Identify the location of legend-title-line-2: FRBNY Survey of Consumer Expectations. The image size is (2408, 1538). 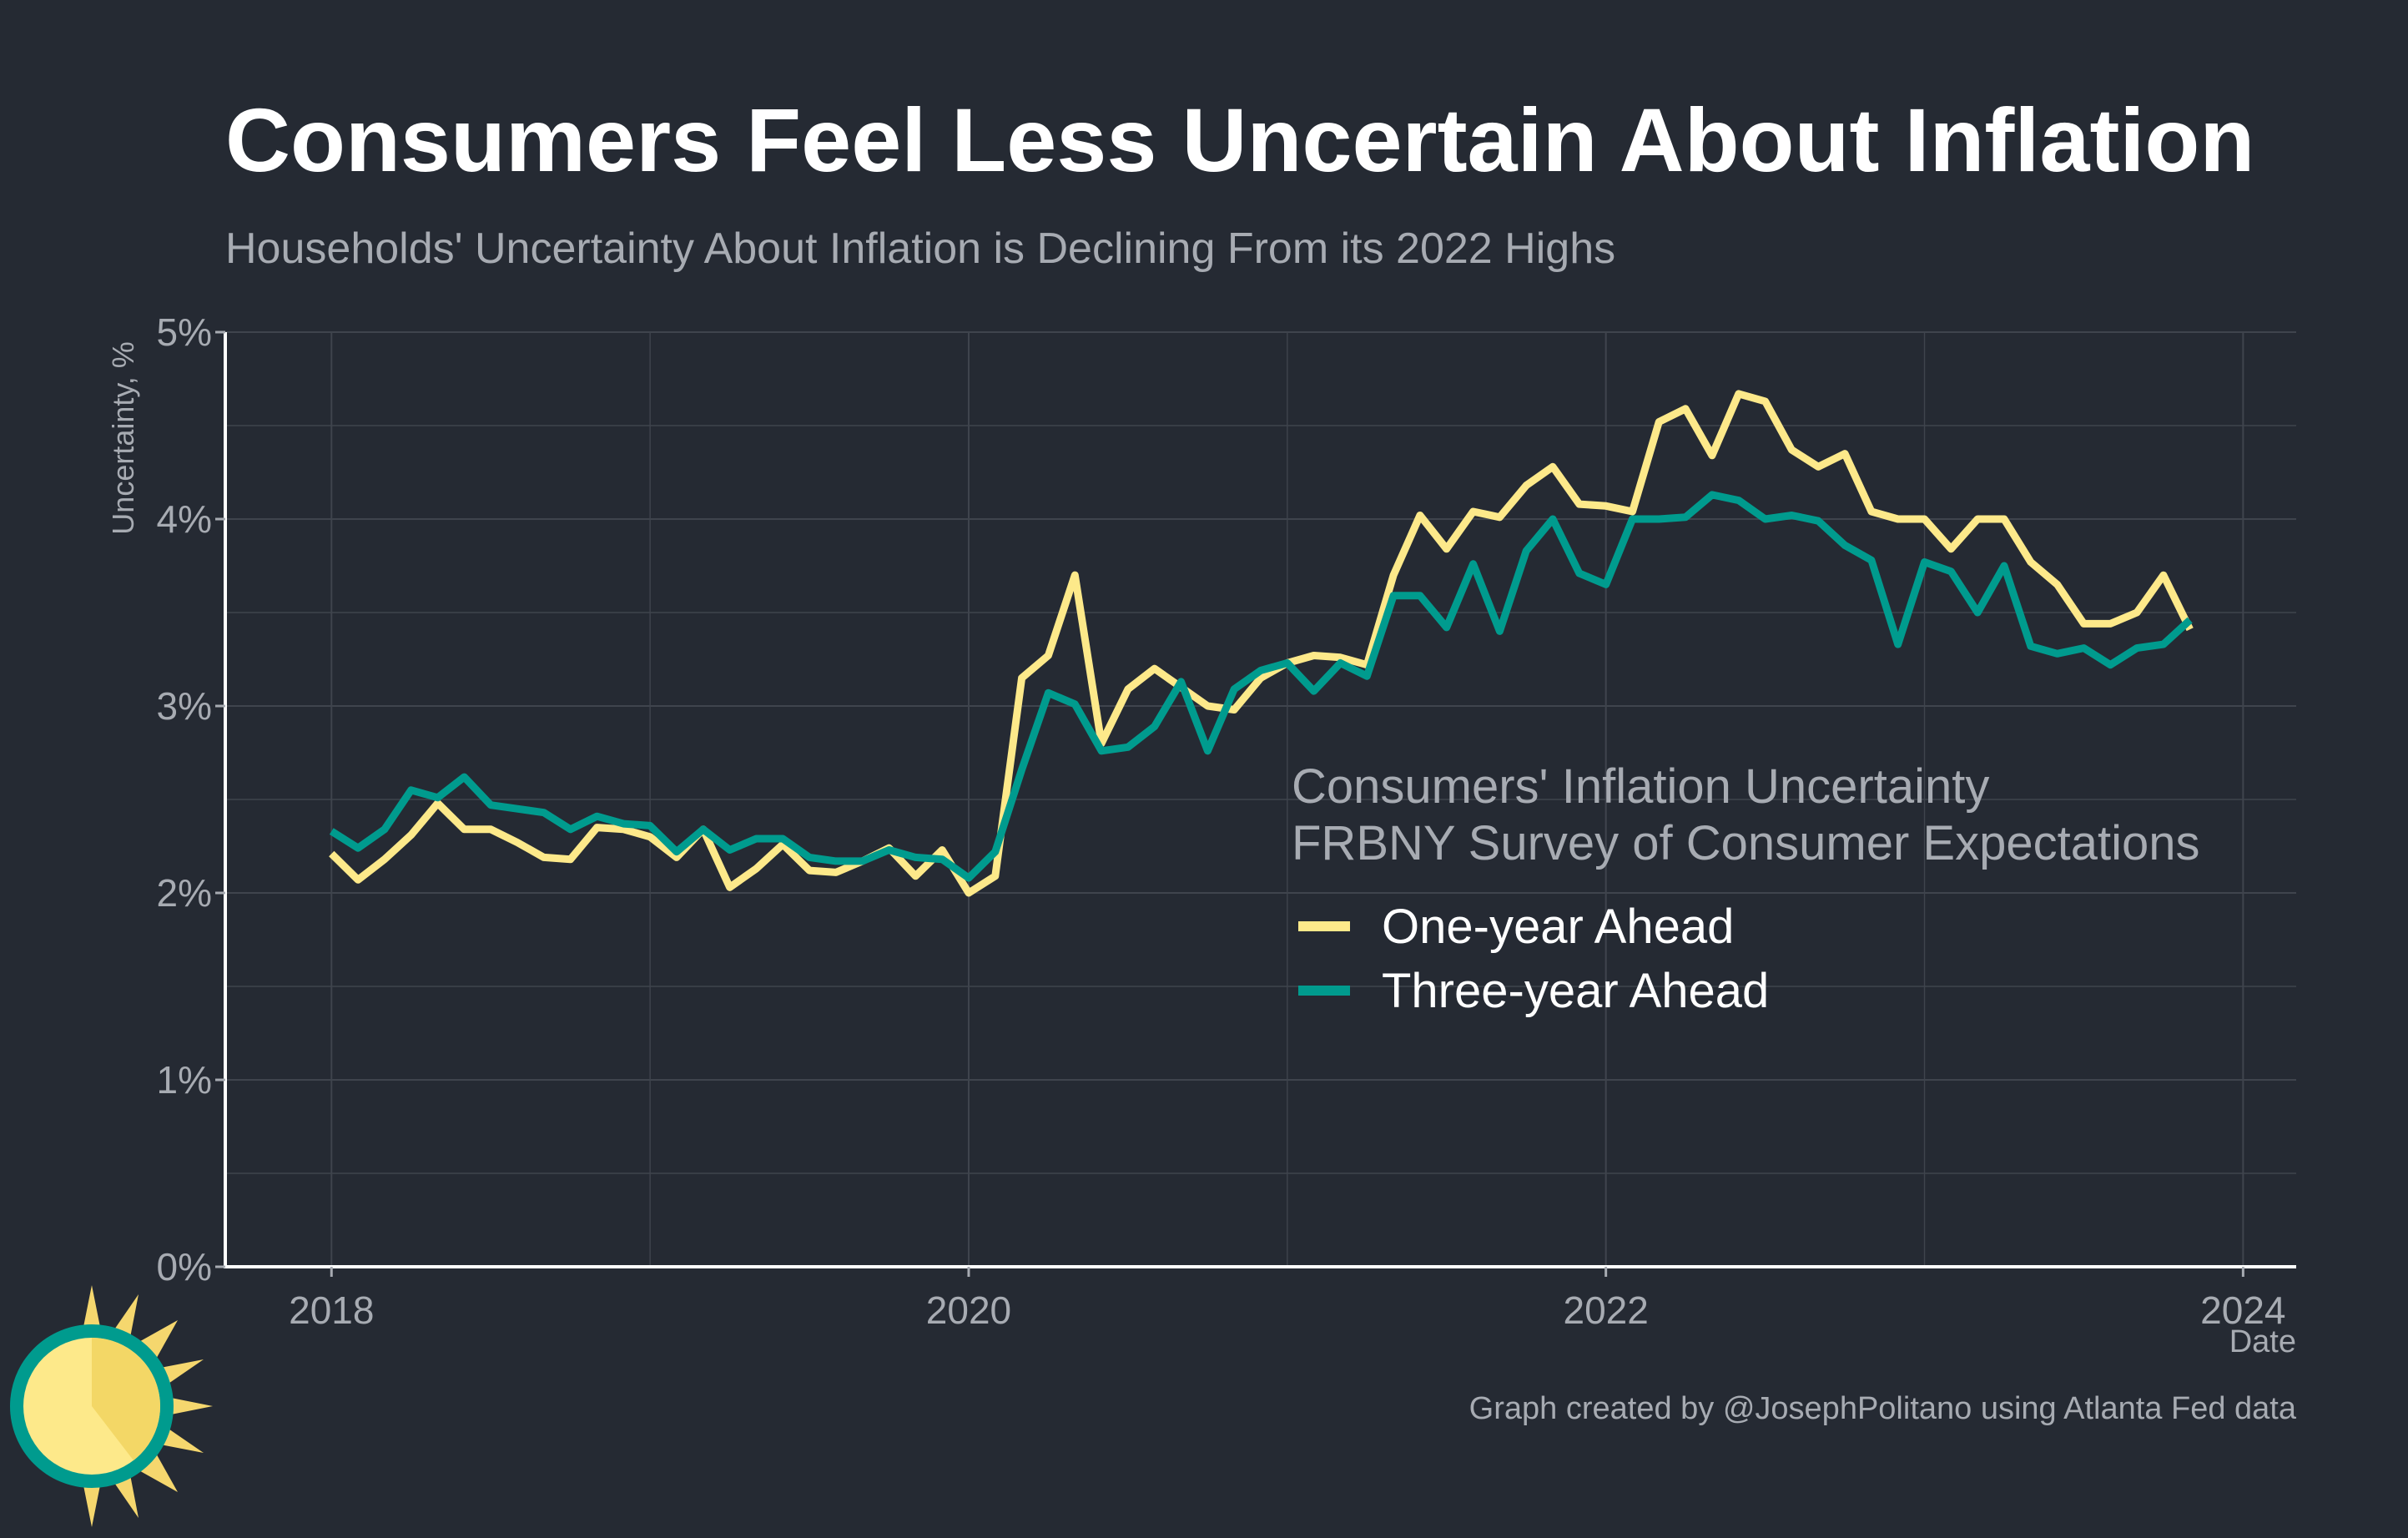
(1746, 843).